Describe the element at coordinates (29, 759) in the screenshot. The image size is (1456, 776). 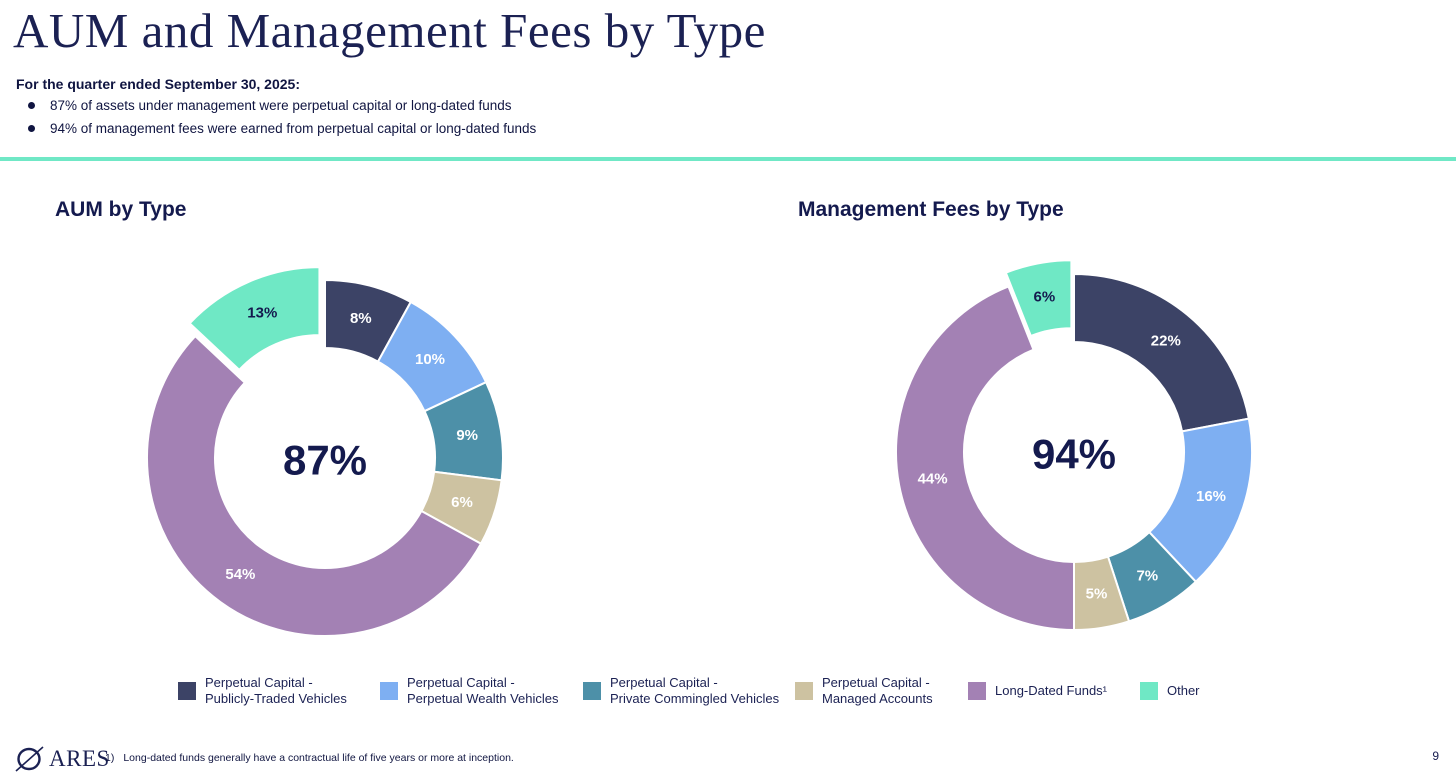
I see `ares-logo-icon` at that location.